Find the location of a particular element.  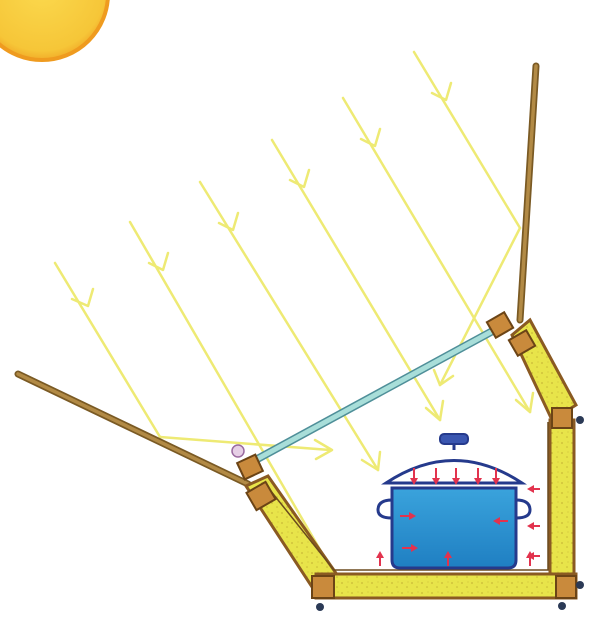

knob-right-top is located at coordinates (580, 420).